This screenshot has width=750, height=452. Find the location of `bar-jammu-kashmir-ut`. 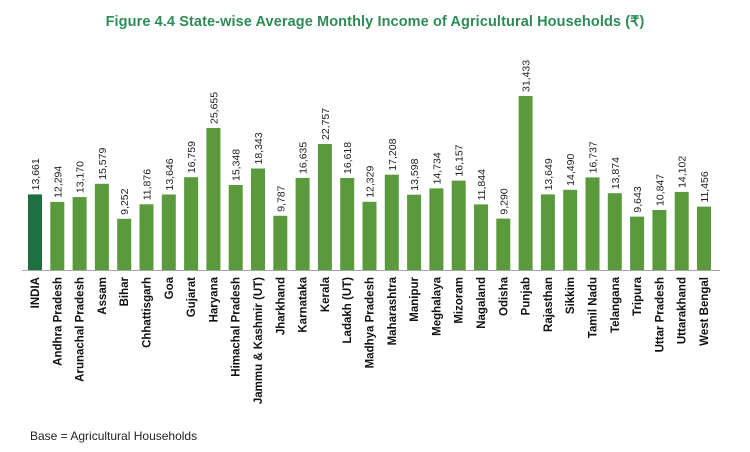

bar-jammu-kashmir-ut is located at coordinates (258, 219).